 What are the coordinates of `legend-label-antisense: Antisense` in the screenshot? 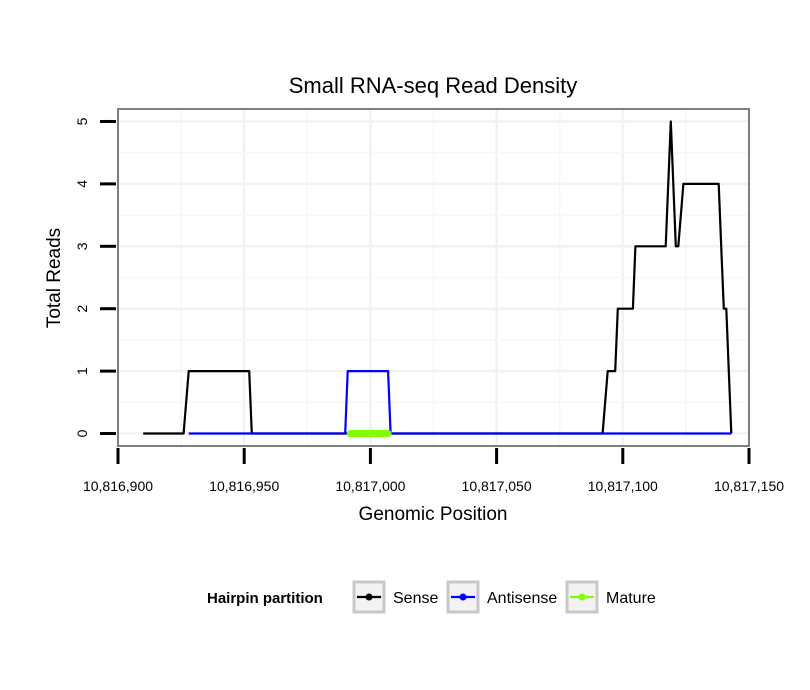 It's located at (522, 598).